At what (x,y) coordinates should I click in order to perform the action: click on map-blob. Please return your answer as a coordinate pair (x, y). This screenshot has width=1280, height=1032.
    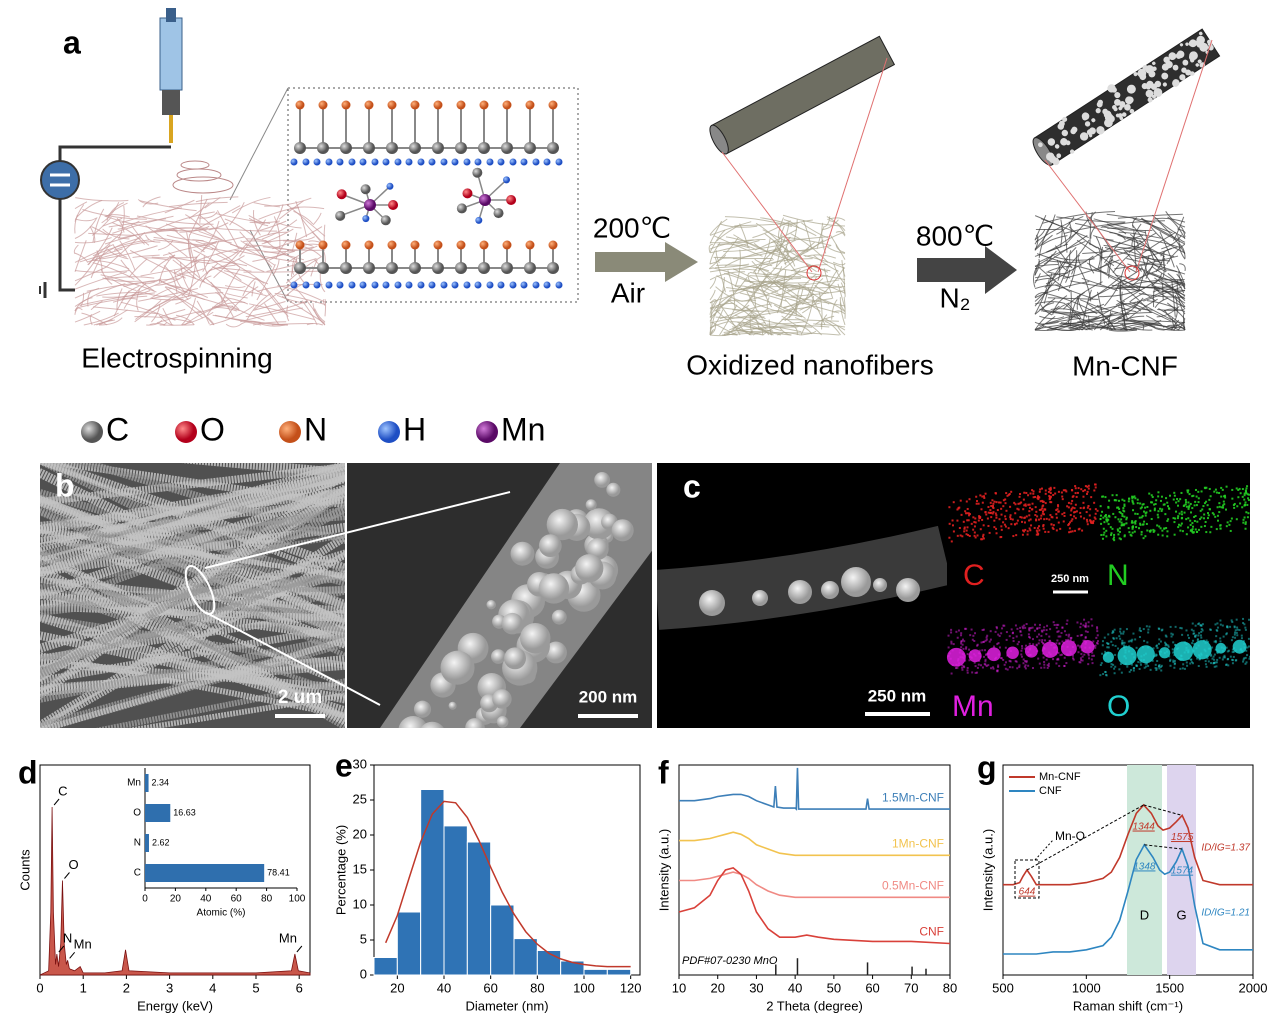
    Looking at the image, I should click on (1012, 653).